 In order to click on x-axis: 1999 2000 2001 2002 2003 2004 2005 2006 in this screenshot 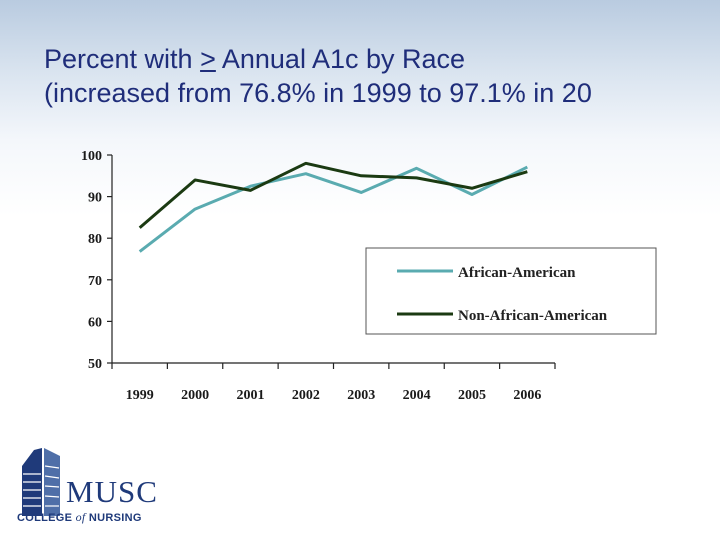, I will do `click(333, 382)`.